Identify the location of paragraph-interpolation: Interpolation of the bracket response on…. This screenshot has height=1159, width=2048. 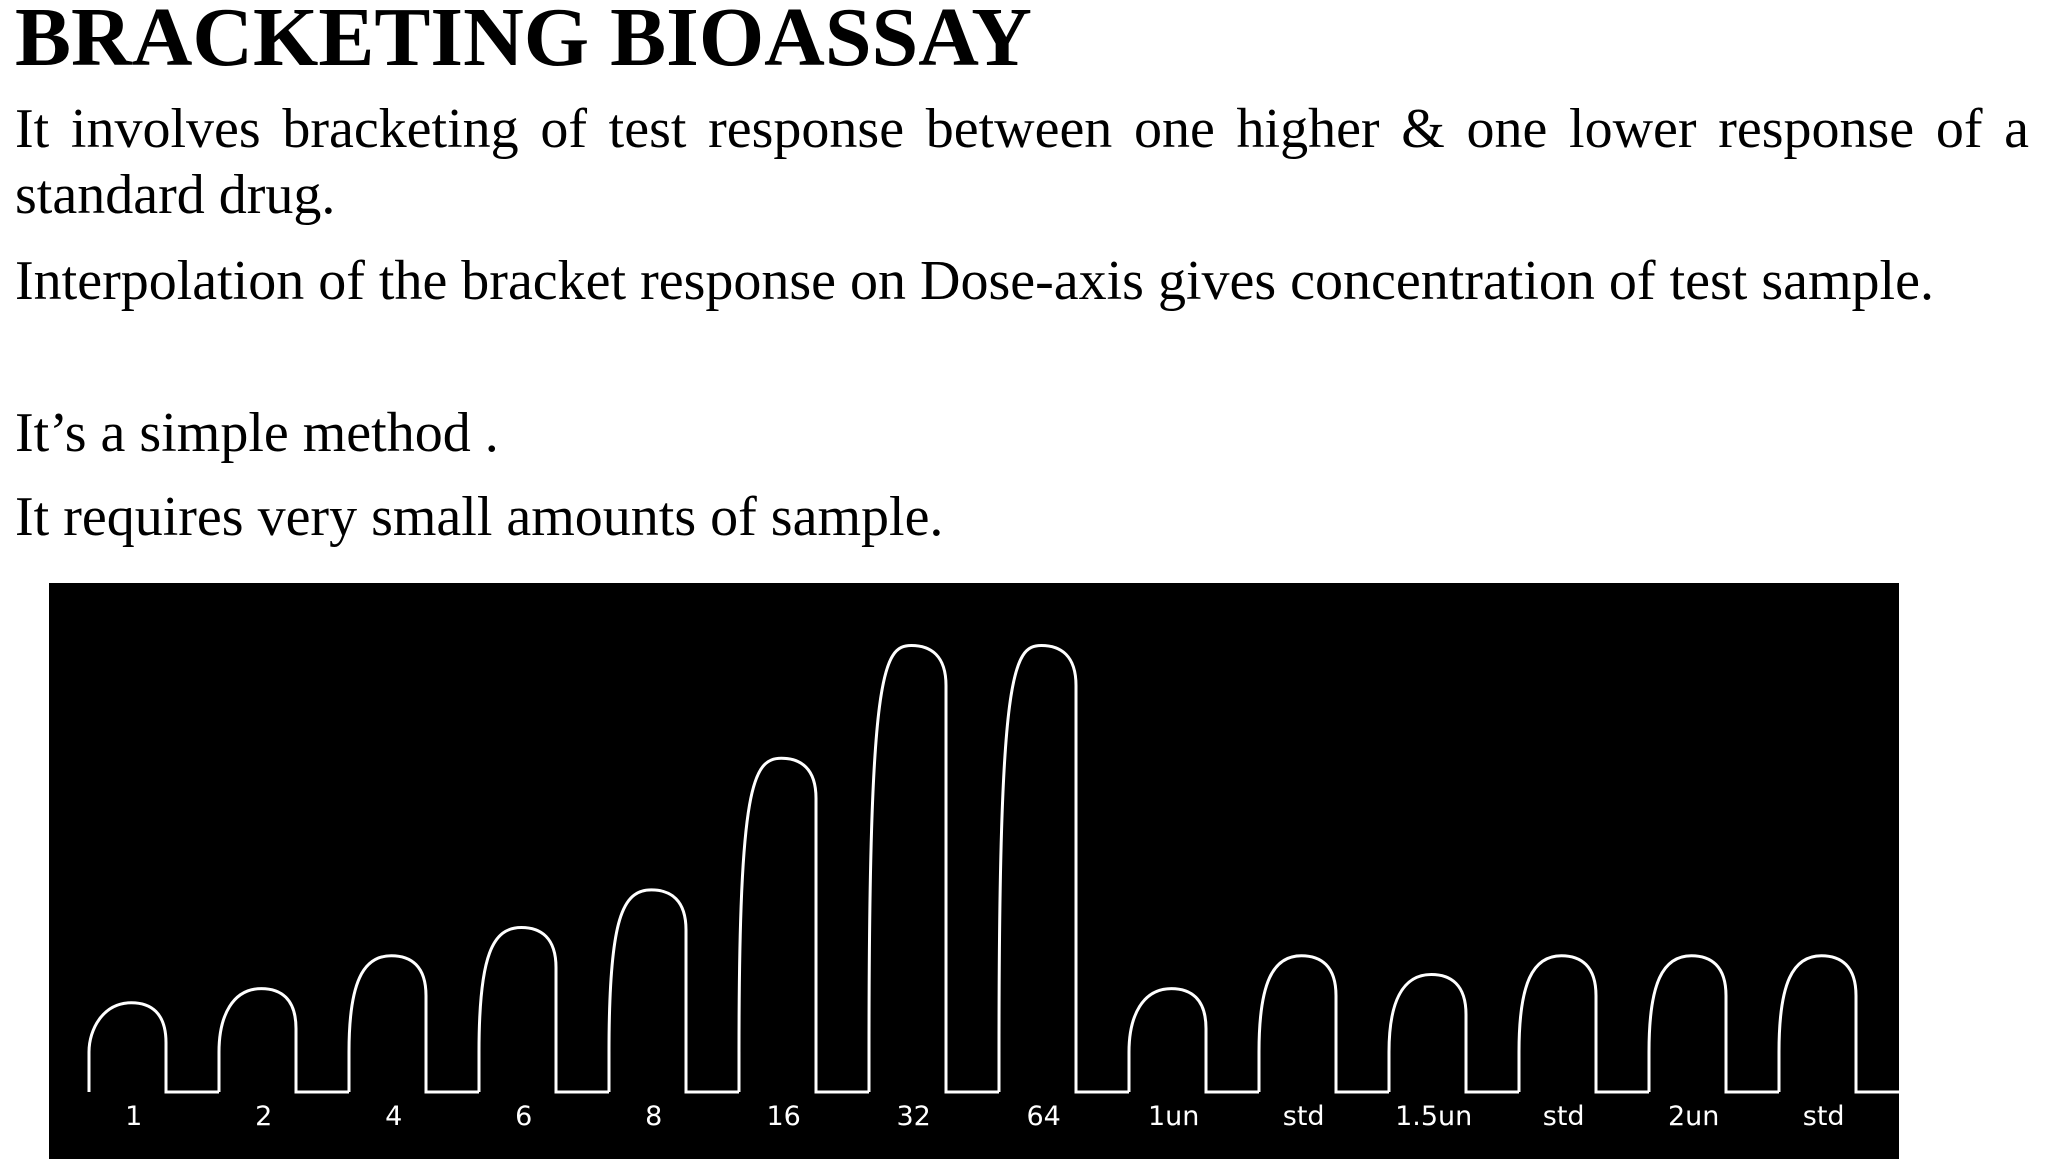
(974, 281).